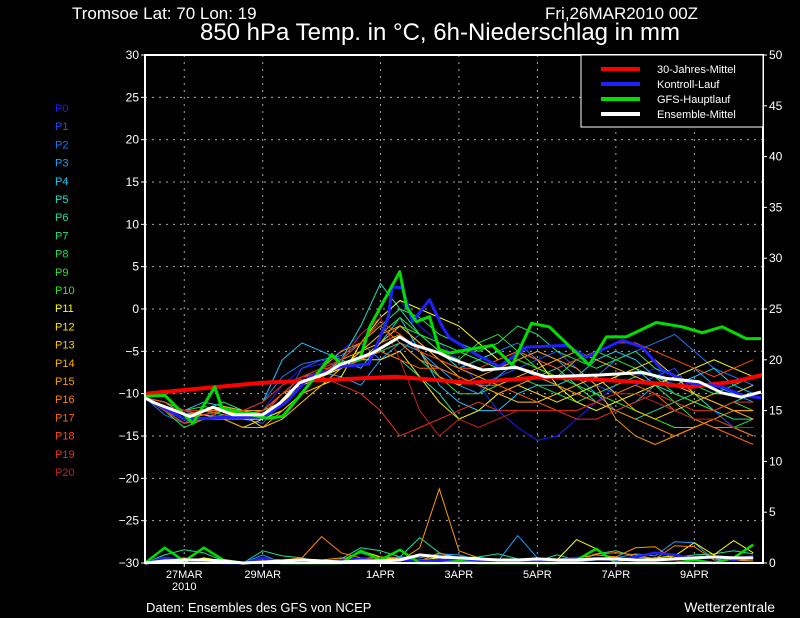 Image resolution: width=800 pixels, height=618 pixels. Describe the element at coordinates (694, 100) in the screenshot. I see `legend-label: GFS-Hauptlauf` at that location.